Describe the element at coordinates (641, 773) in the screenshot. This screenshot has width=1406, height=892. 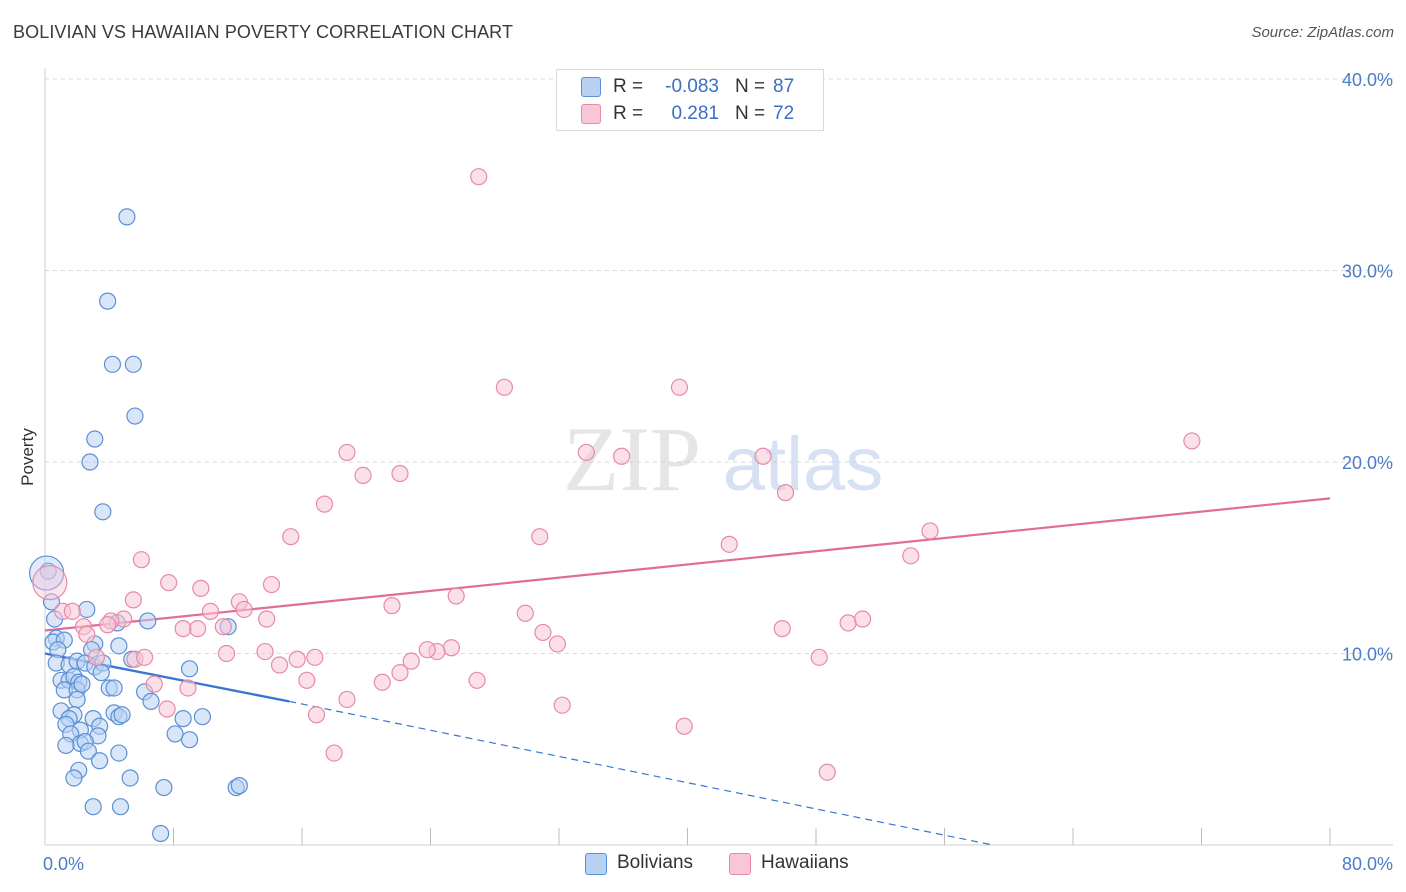
I see `bolivian-trend-extension` at that location.